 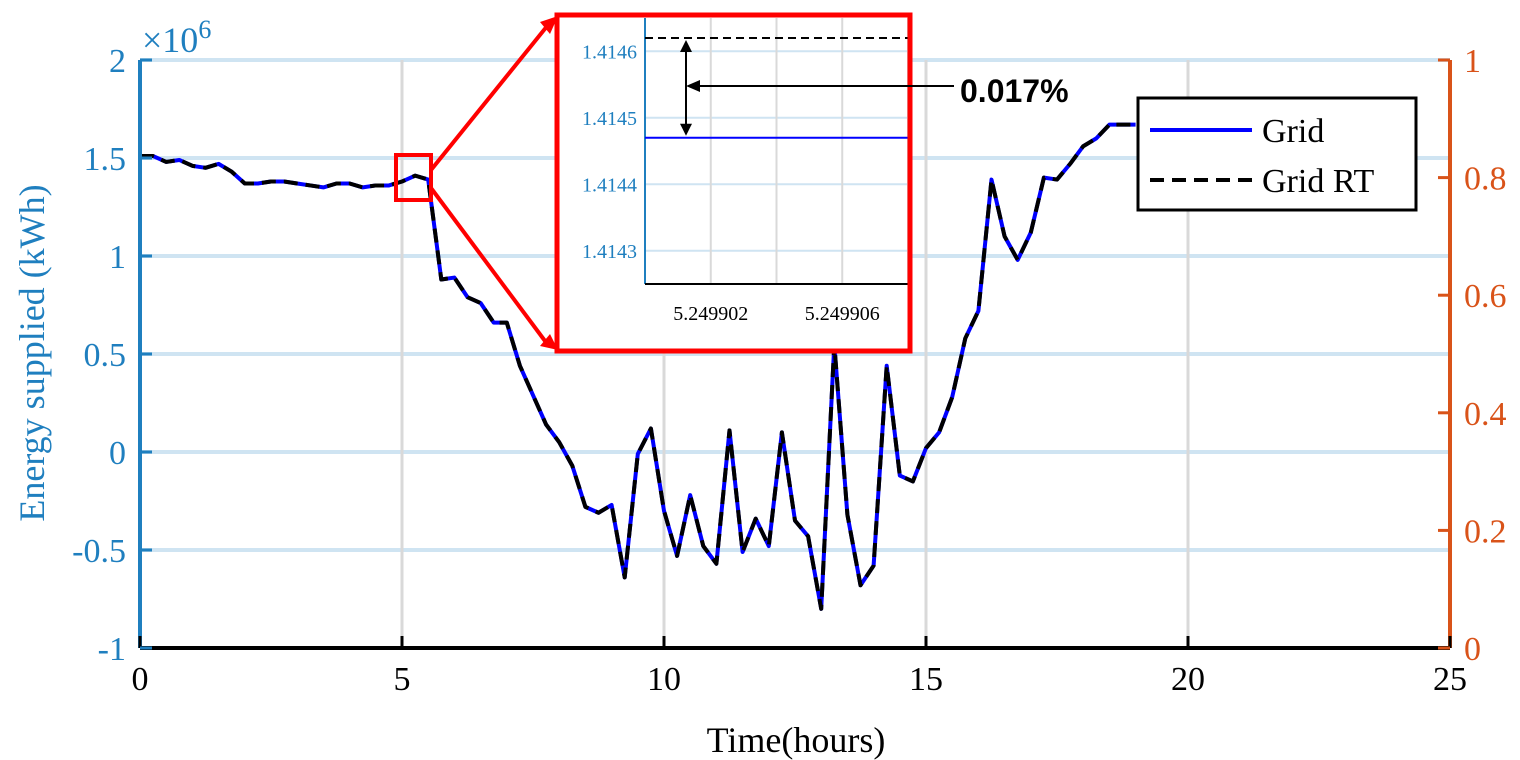 I want to click on y2-tick-label-0: 0, so click(x=1472, y=649).